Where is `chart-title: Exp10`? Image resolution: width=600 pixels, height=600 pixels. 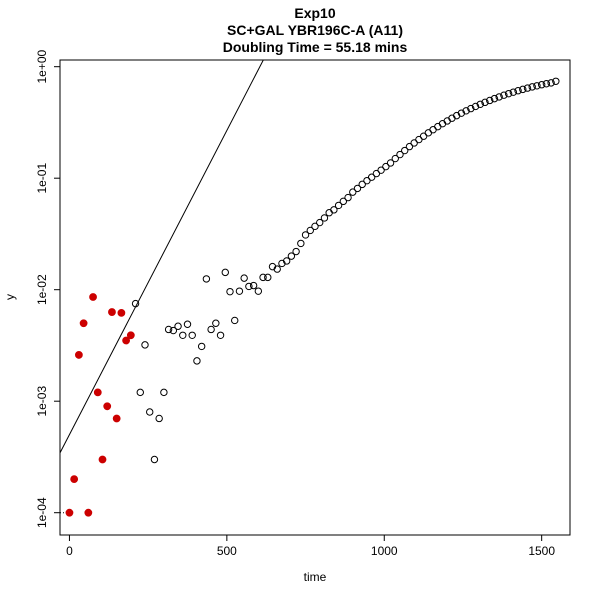 chart-title: Exp10 is located at coordinates (314, 13).